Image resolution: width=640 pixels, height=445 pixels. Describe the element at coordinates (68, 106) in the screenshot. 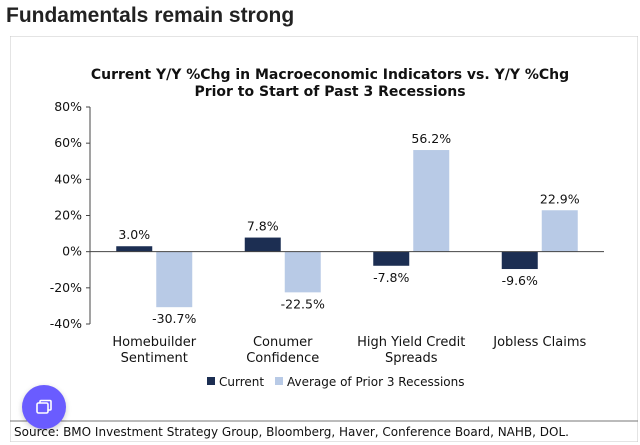

I see `y-tick-label: 80%` at that location.